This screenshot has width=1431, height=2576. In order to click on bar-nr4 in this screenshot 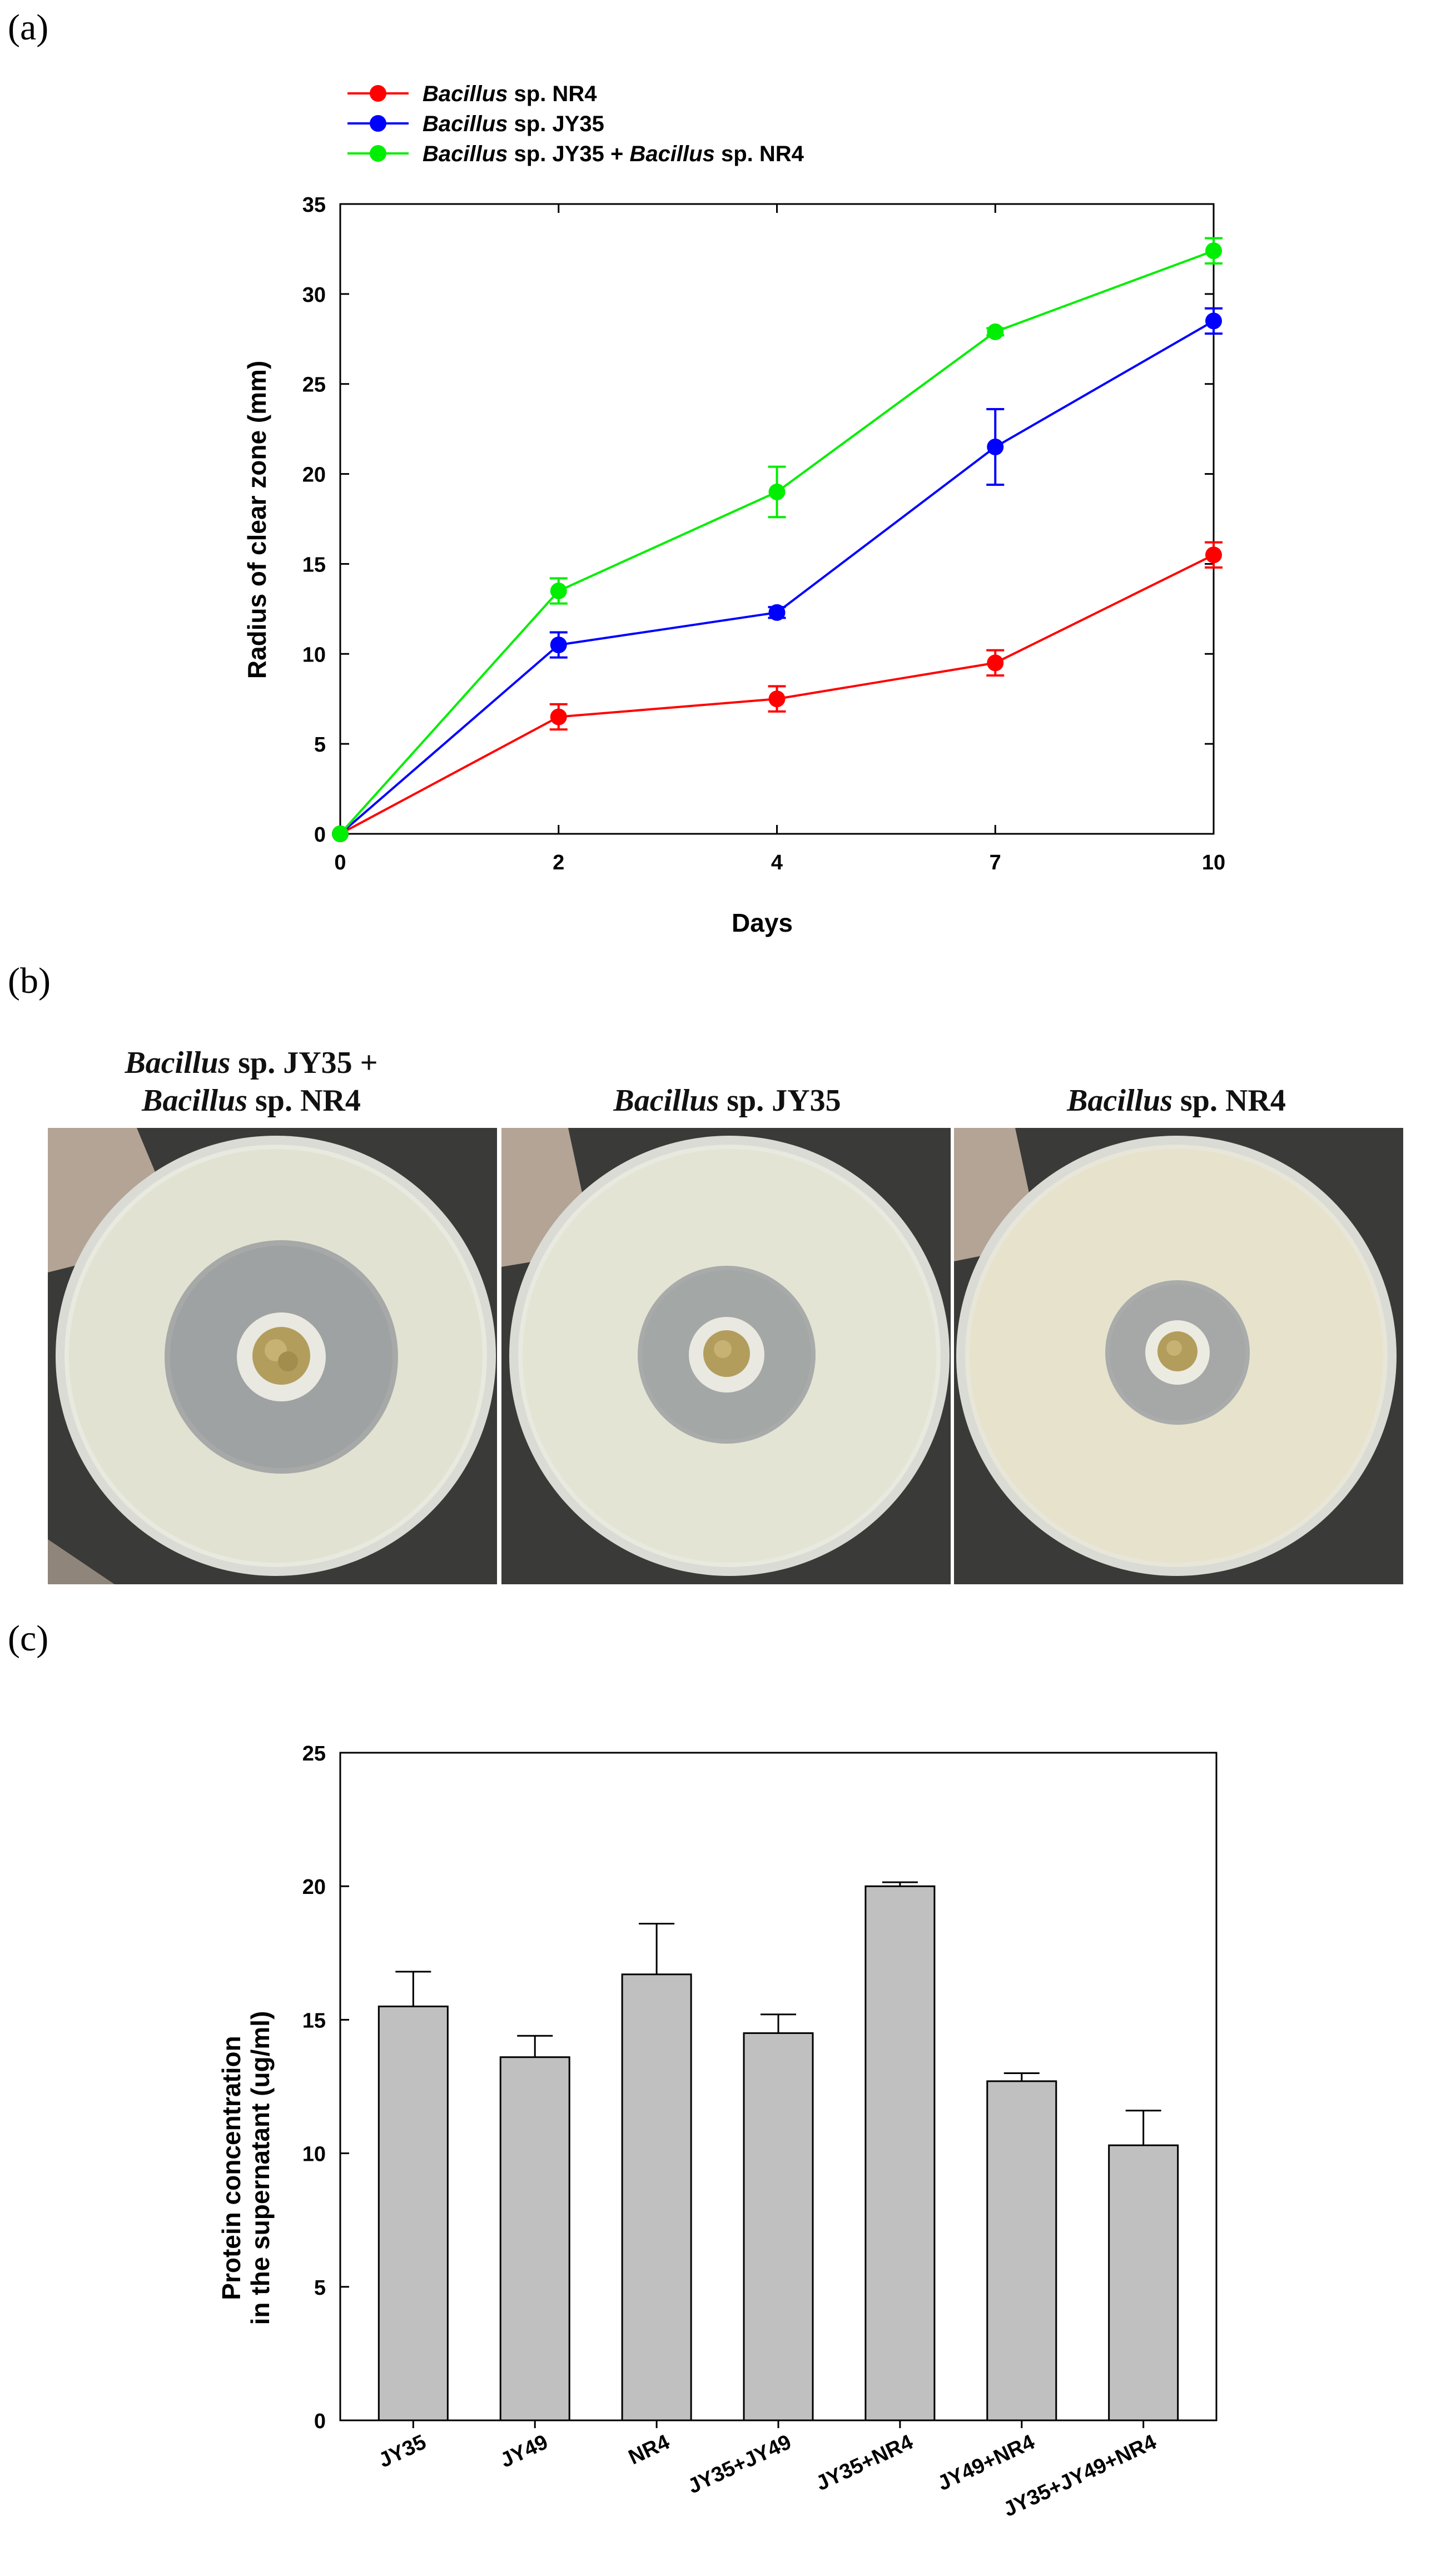, I will do `click(656, 2197)`.